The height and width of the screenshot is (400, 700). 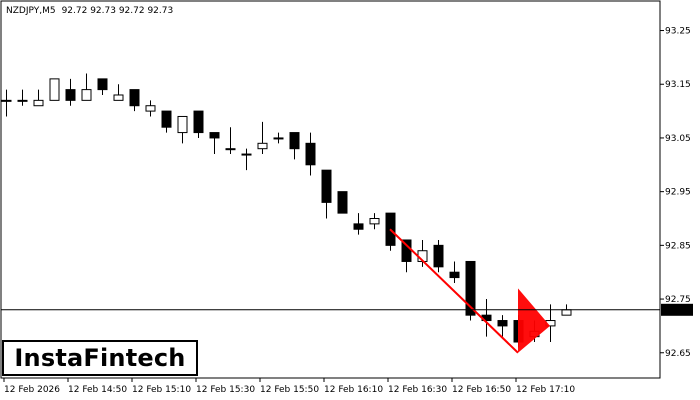 I want to click on y-tick-label: 92.85, so click(x=678, y=246).